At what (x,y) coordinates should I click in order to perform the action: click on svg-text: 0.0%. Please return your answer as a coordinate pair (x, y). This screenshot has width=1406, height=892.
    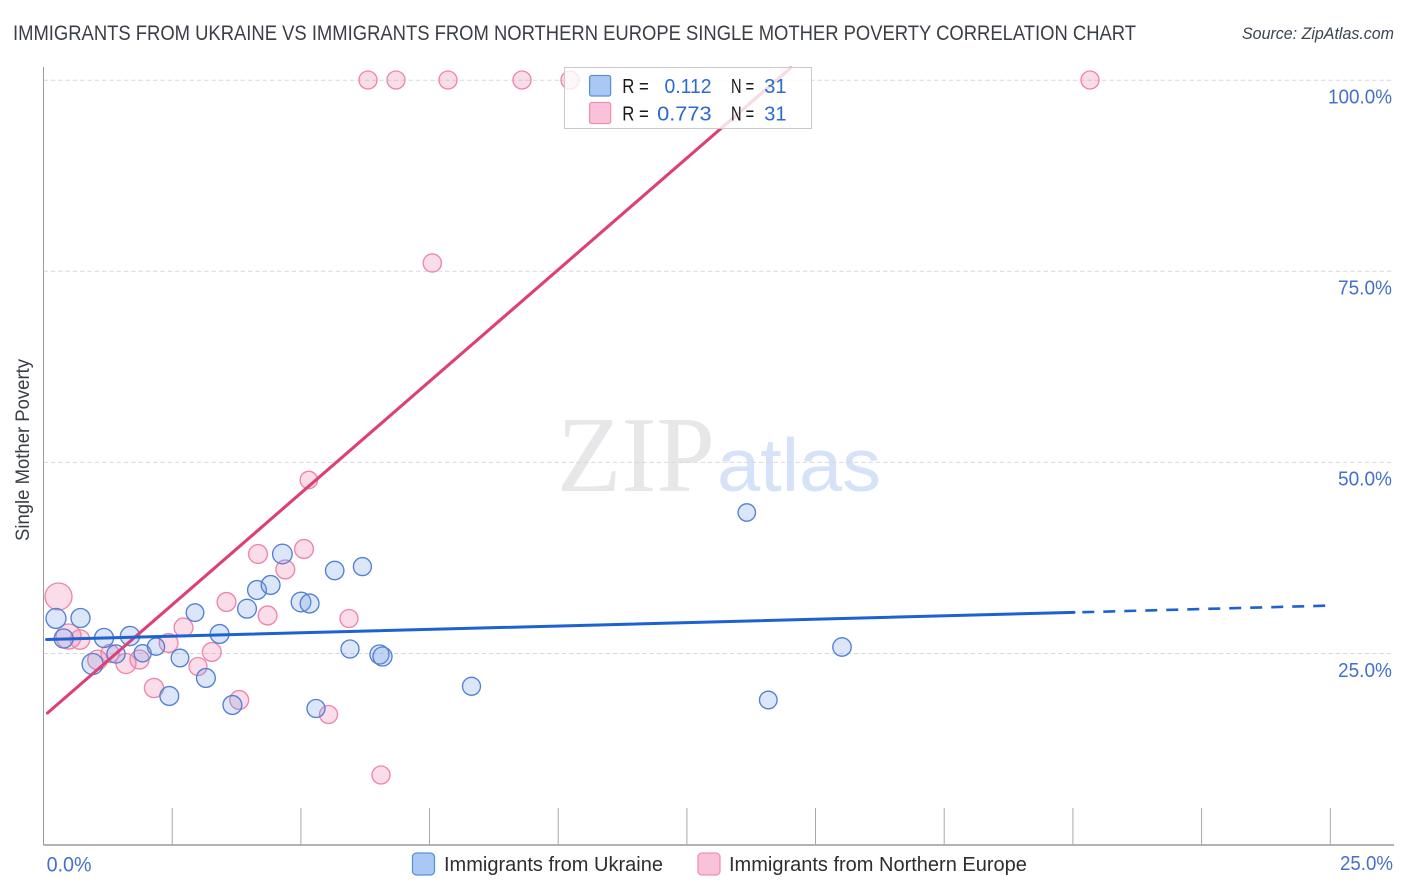
    Looking at the image, I should click on (69, 865).